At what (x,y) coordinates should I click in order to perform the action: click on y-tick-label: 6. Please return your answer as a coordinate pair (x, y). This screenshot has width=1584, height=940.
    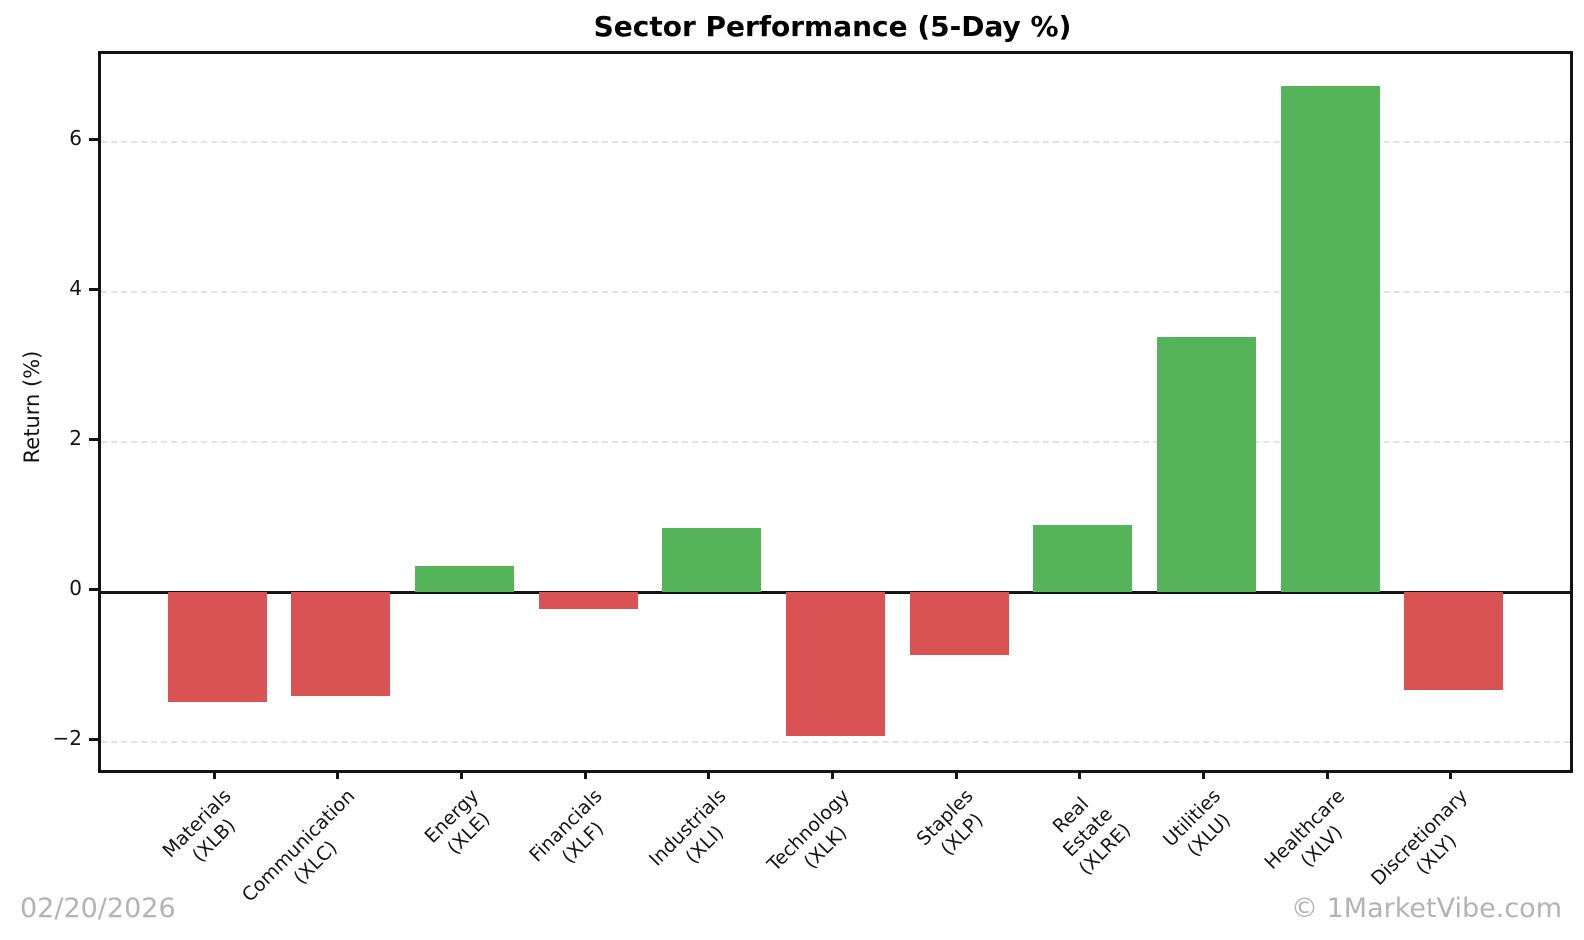
    Looking at the image, I should click on (75, 137).